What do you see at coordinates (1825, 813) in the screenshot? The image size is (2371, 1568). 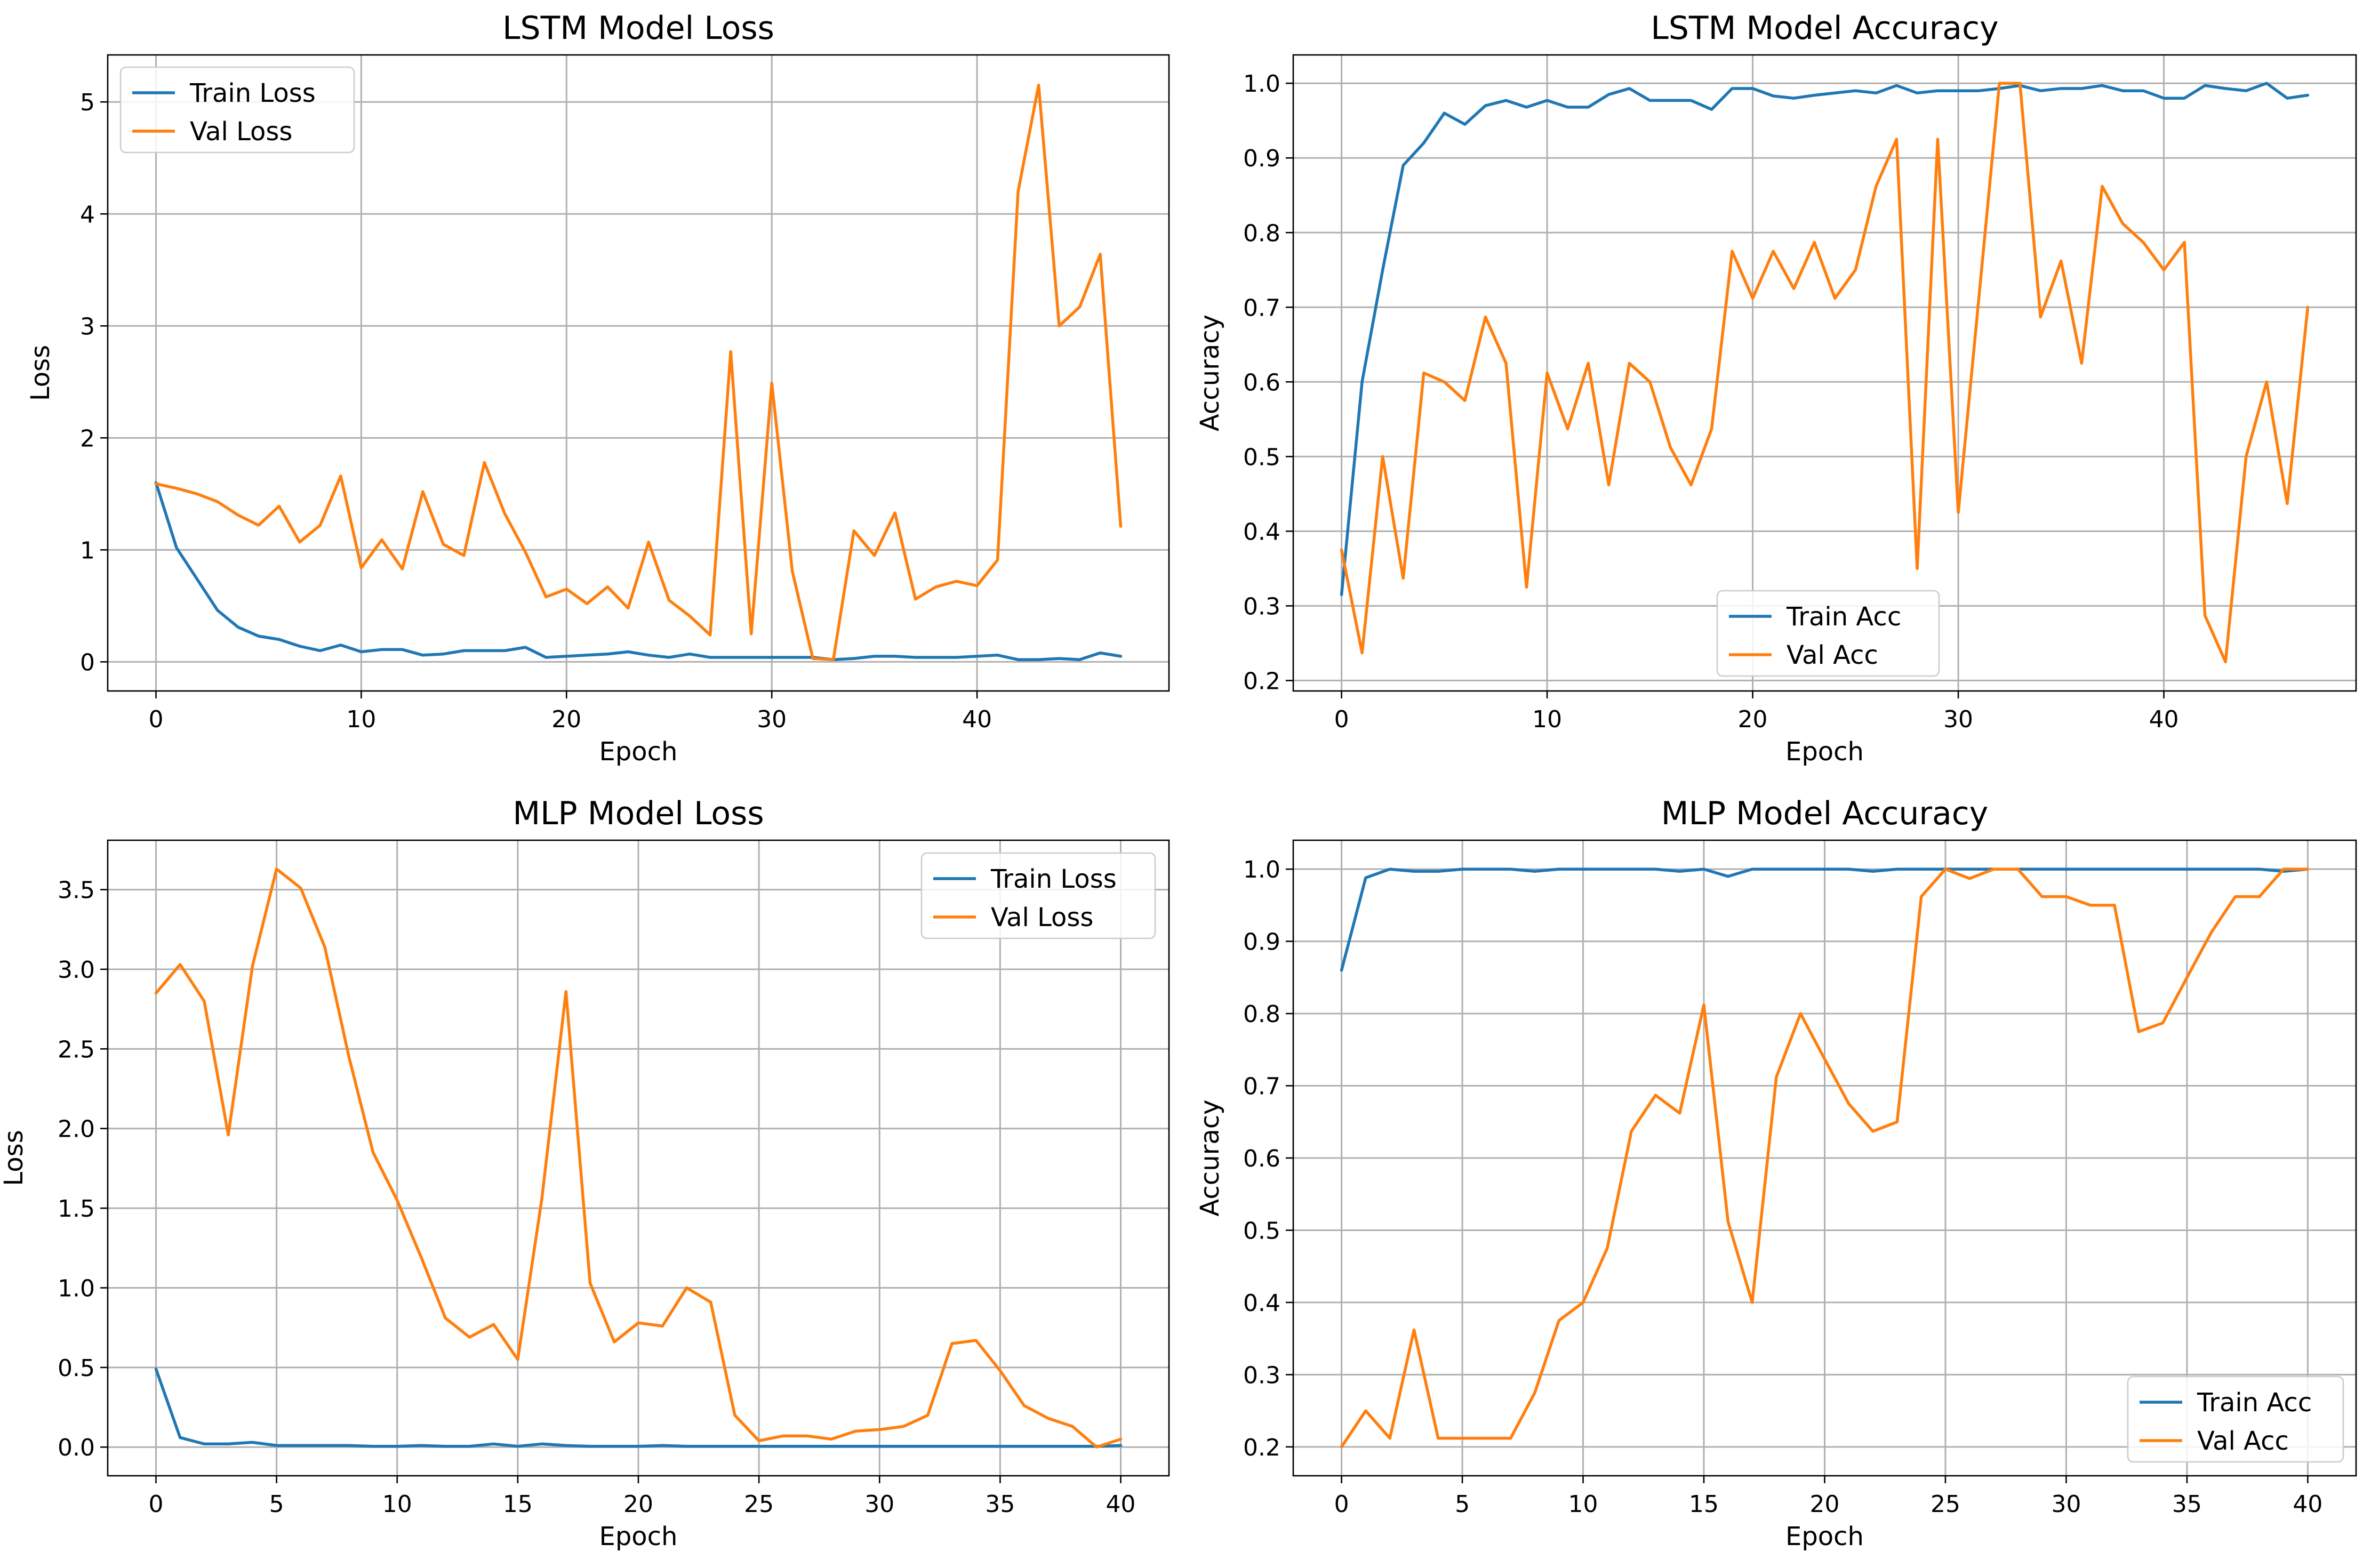 I see `chart-title: MLP Model Accuracy` at bounding box center [1825, 813].